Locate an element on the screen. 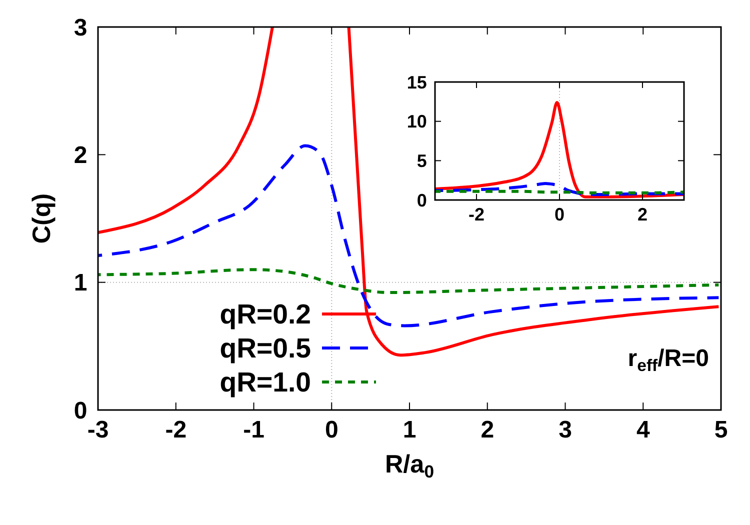  y-tick-label: 15 is located at coordinates (416, 82).